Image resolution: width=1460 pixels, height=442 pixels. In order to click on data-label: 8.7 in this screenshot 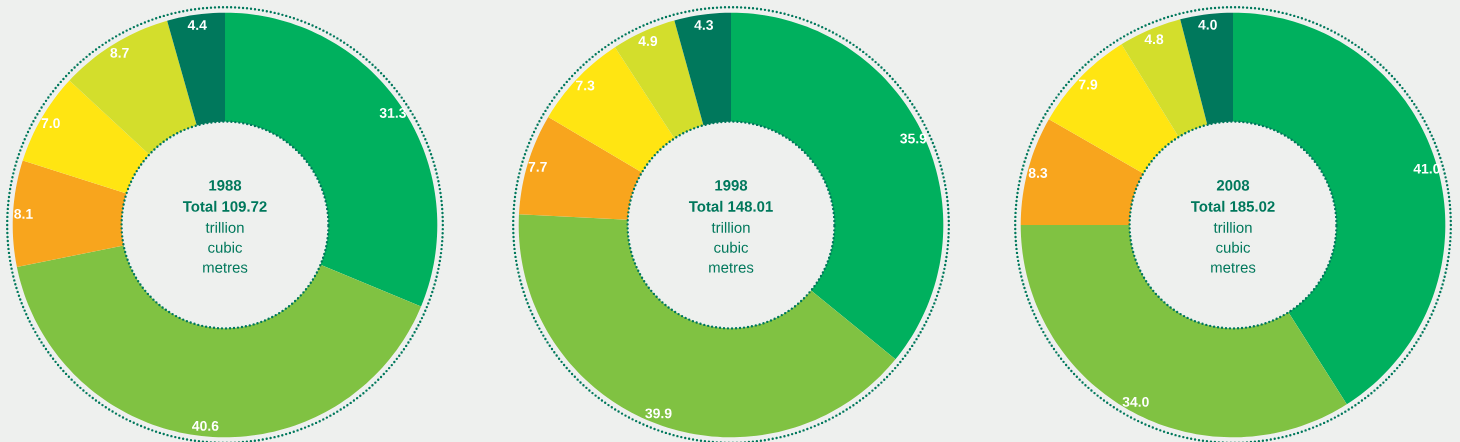, I will do `click(119, 52)`.